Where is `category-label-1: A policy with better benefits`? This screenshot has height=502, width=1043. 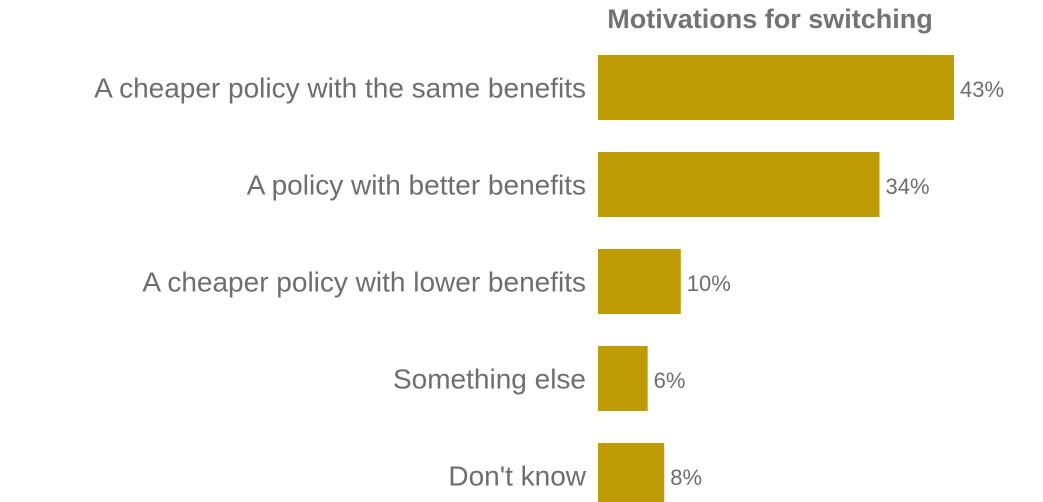
category-label-1: A policy with better benefits is located at coordinates (416, 185).